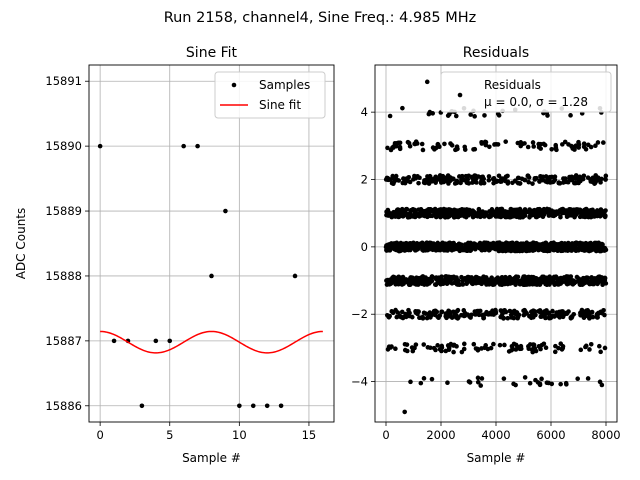 The image size is (640, 480). Describe the element at coordinates (239, 435) in the screenshot. I see `x-tick-label: 10` at that location.